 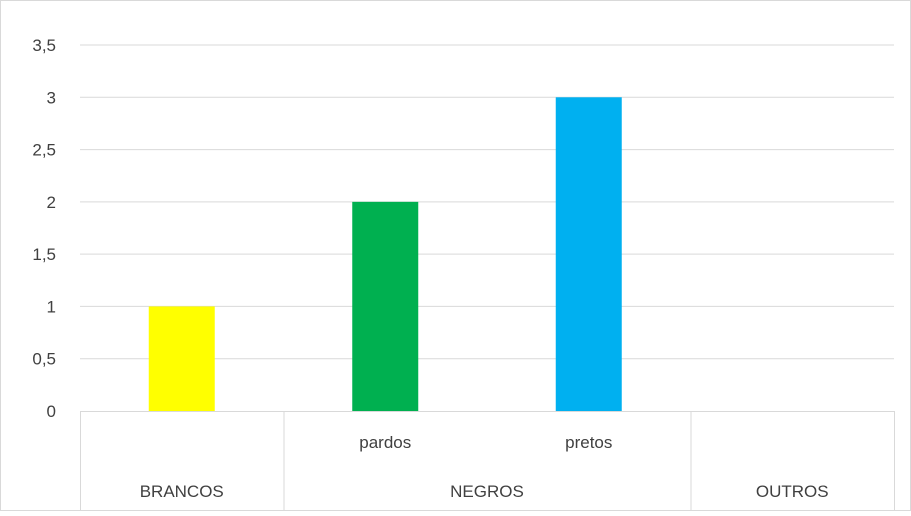 What do you see at coordinates (44, 228) in the screenshot?
I see `y-axis-ticks: 0 0,5 1 1,5 2 2,5 3 3,5` at bounding box center [44, 228].